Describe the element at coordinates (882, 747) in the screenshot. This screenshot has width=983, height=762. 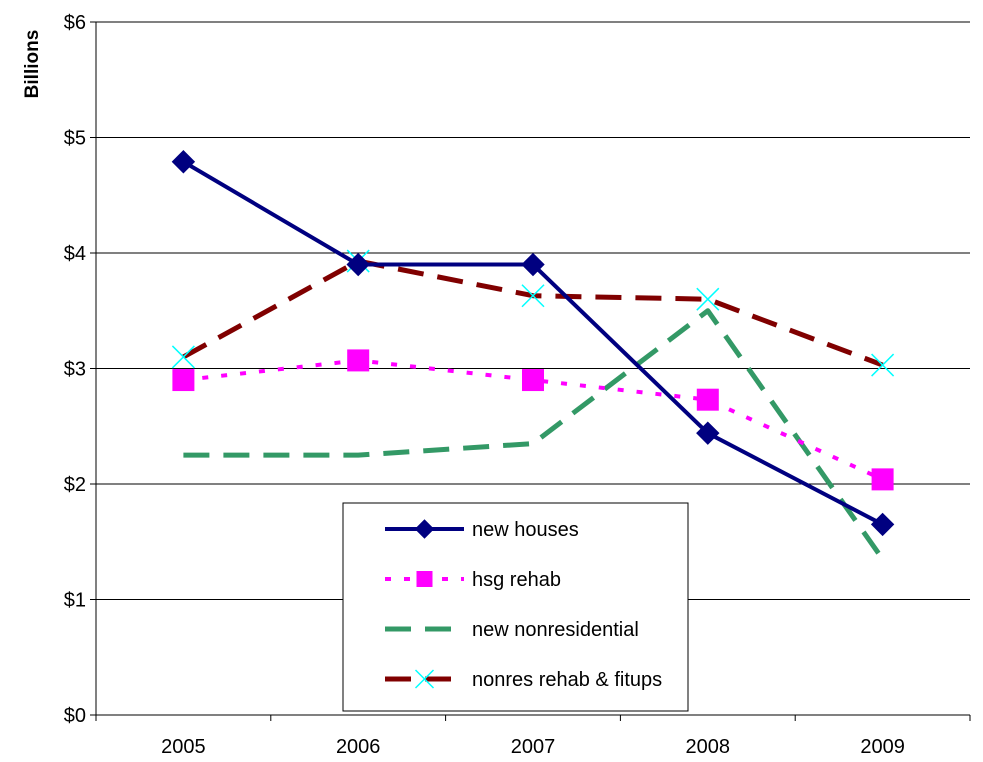
I see `x-tick-label: 2009` at that location.